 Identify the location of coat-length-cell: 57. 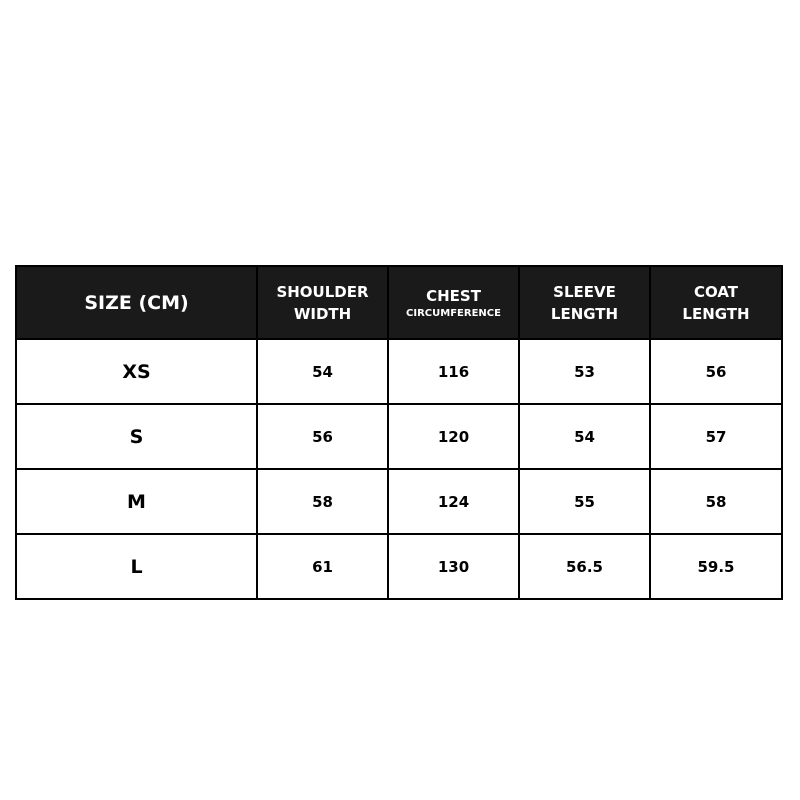
(716, 436).